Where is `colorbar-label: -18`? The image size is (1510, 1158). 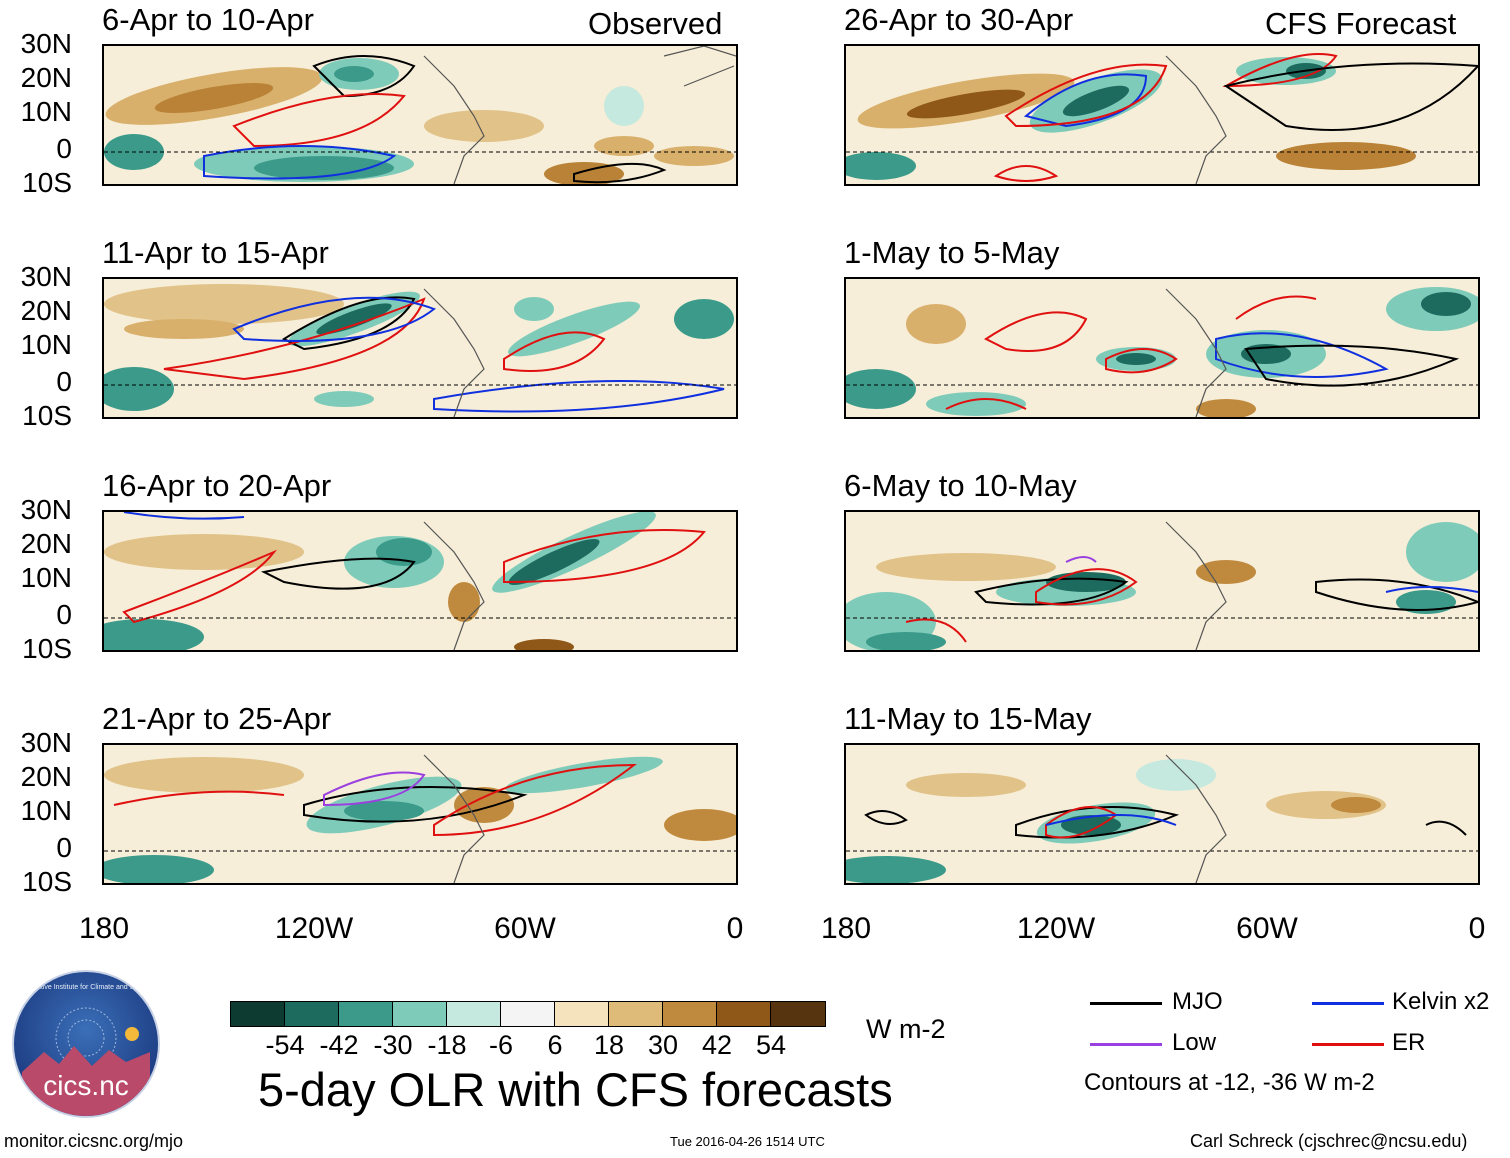 colorbar-label: -18 is located at coordinates (447, 1045).